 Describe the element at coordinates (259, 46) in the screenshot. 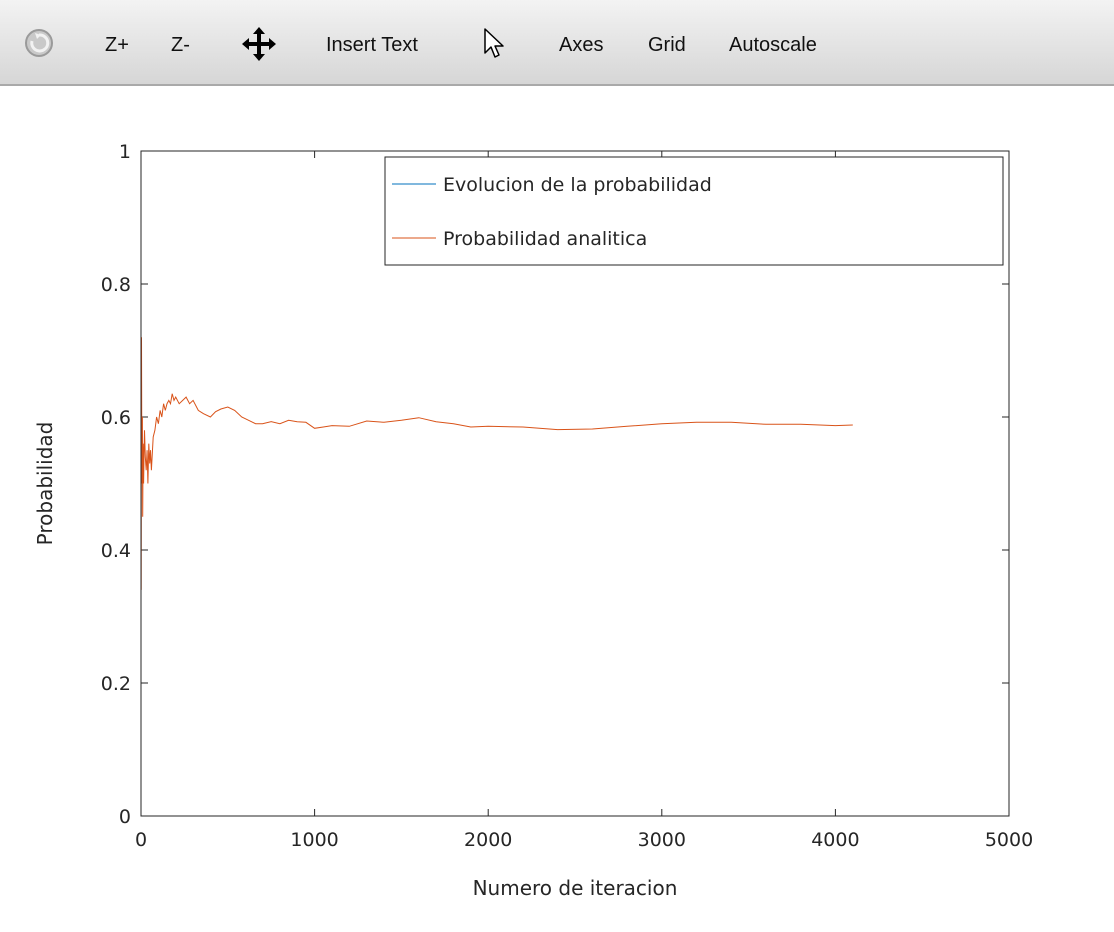

I see `pan-icon` at that location.